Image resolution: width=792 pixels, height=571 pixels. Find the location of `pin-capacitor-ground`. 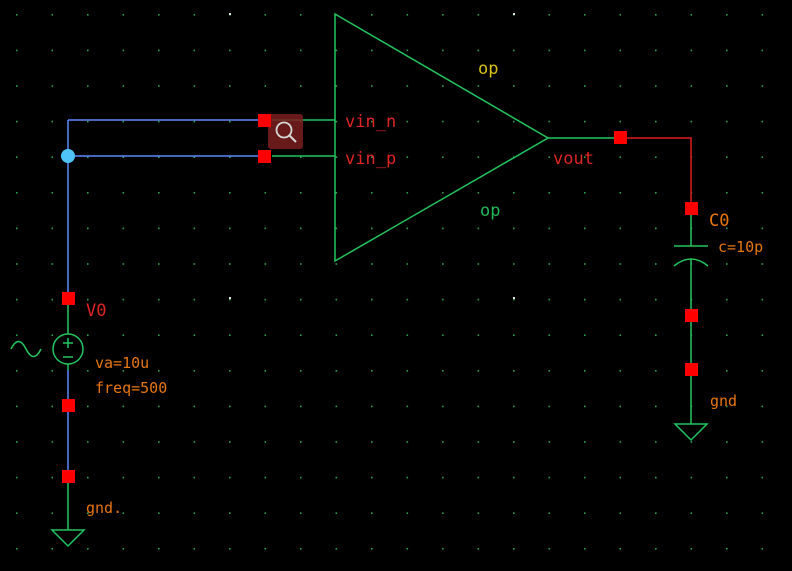

pin-capacitor-ground is located at coordinates (691, 369).